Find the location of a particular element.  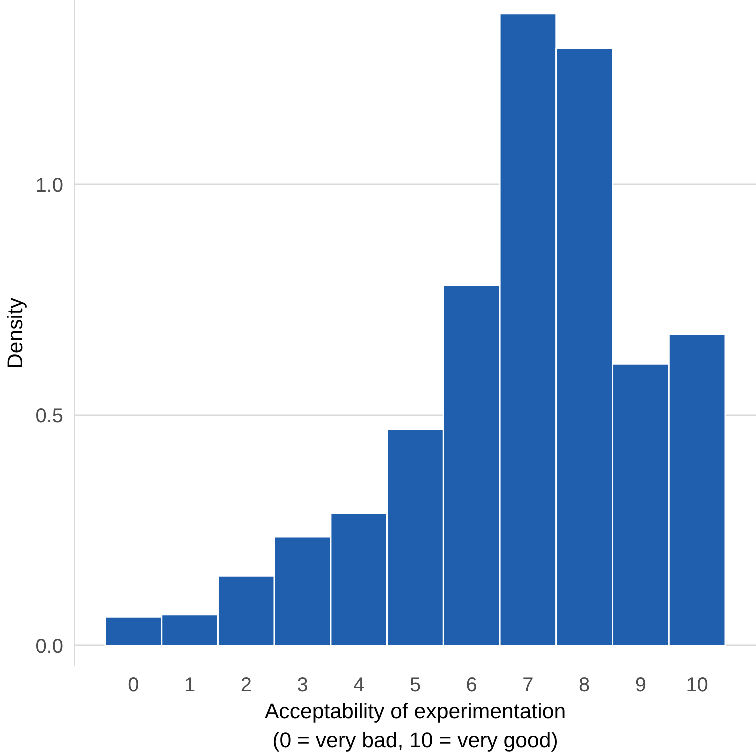

x-tick-label: 3 is located at coordinates (302, 685).